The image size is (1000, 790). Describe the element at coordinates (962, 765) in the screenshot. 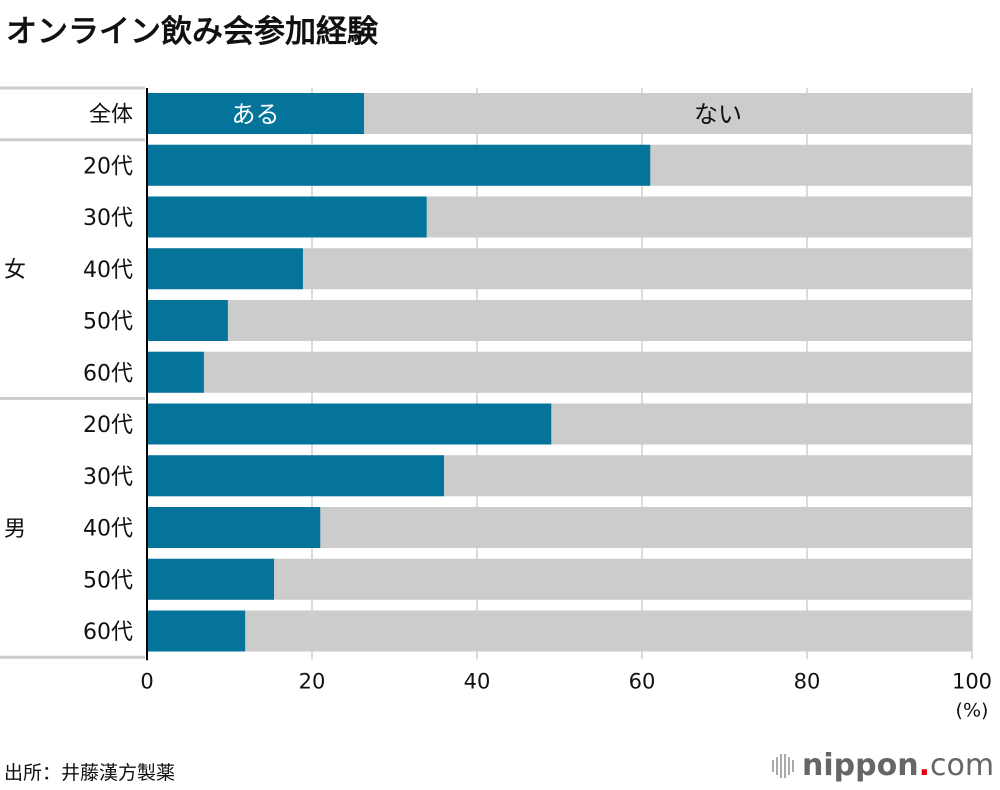

I see `logo-tld: com` at that location.